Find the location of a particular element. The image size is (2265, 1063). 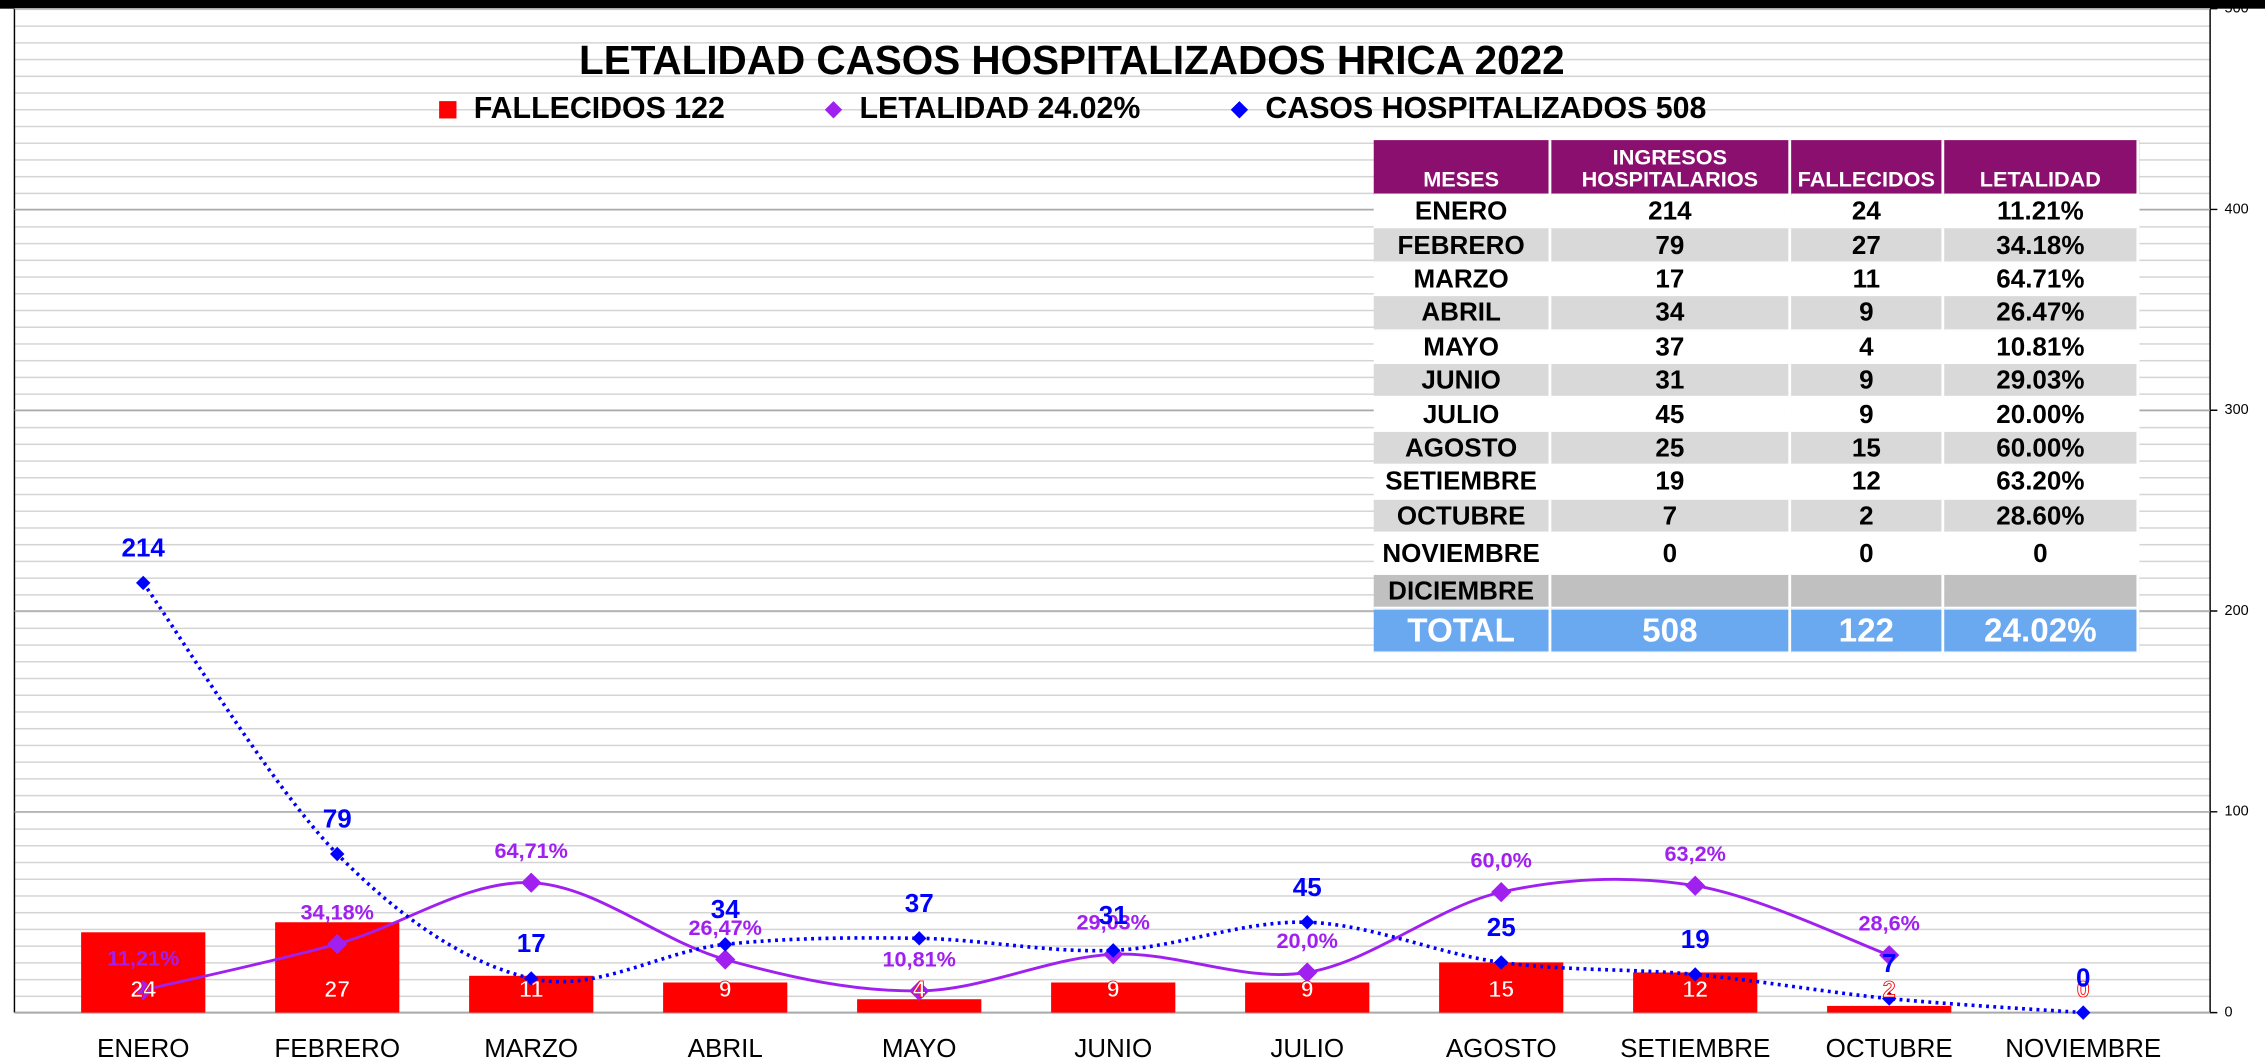

table-row: JUNIO 31 9 29.03% is located at coordinates (1756, 380).